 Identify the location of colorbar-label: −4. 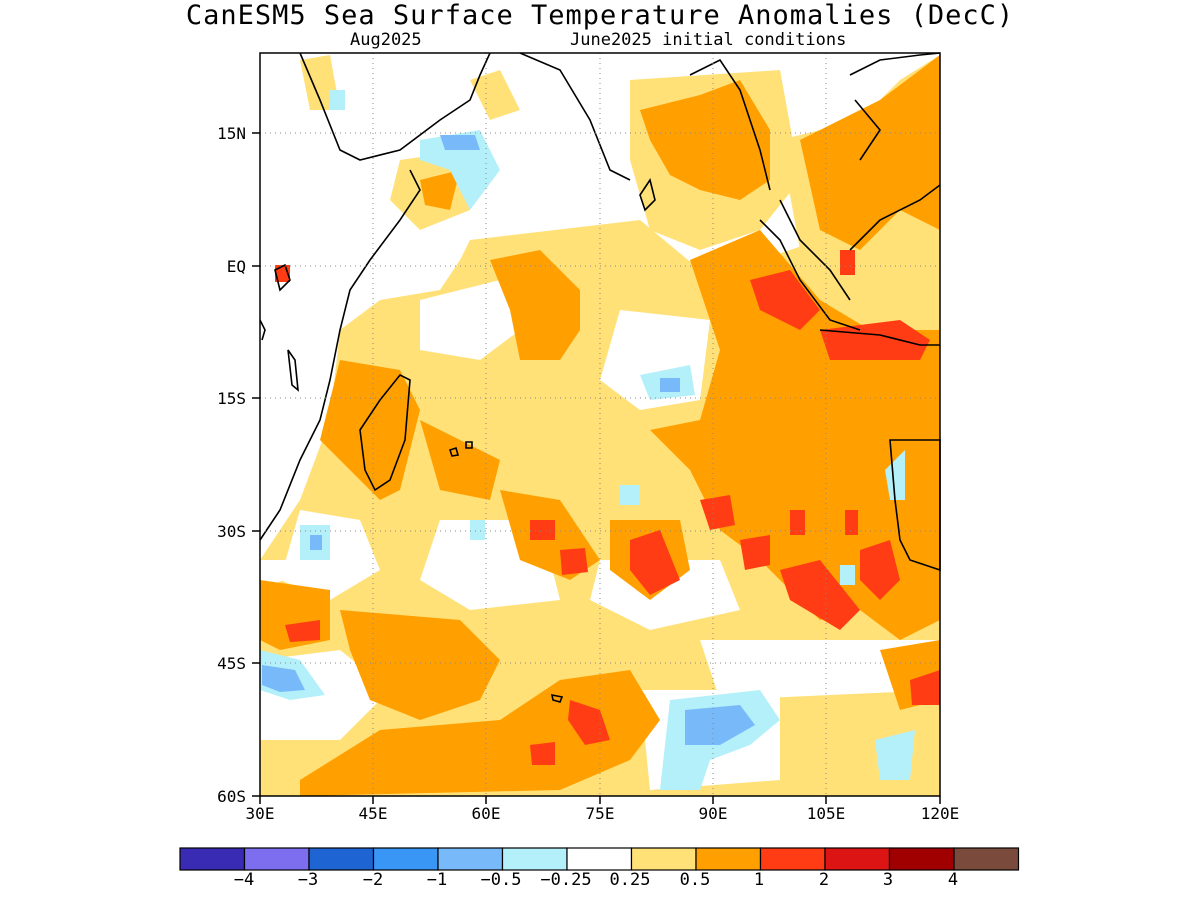
(244, 880).